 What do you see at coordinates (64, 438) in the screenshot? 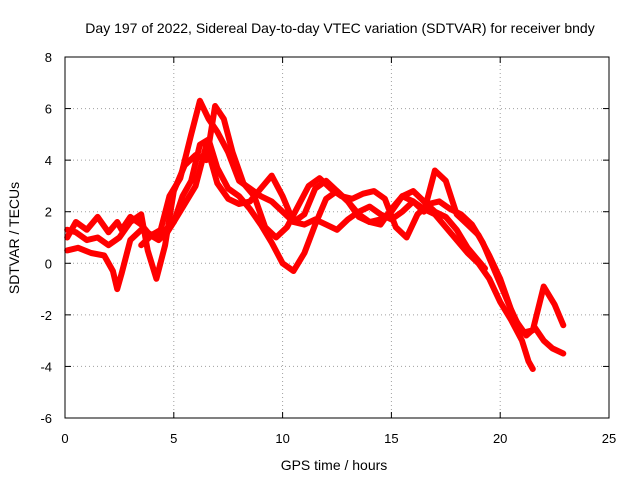
I see `x-tick-label: 0` at bounding box center [64, 438].